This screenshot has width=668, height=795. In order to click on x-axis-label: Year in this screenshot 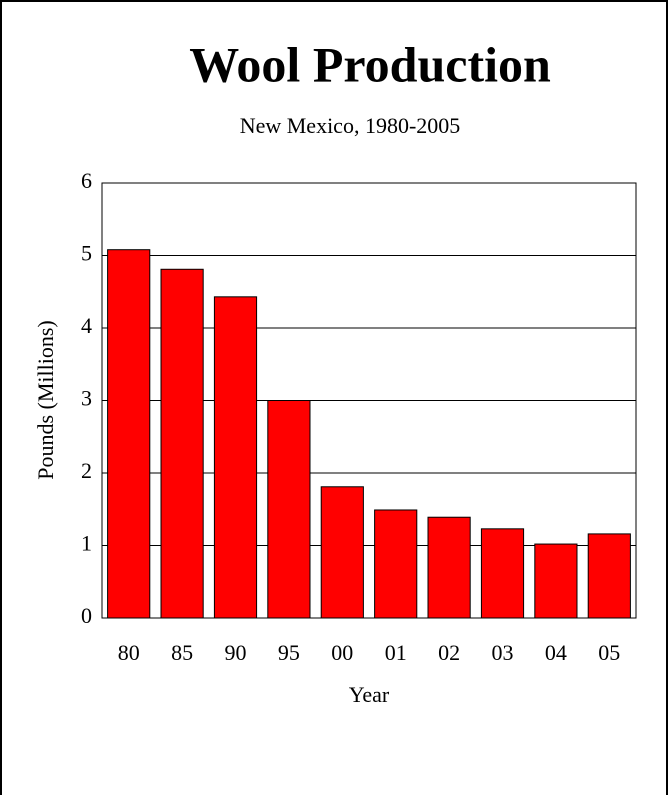, I will do `click(369, 694)`.